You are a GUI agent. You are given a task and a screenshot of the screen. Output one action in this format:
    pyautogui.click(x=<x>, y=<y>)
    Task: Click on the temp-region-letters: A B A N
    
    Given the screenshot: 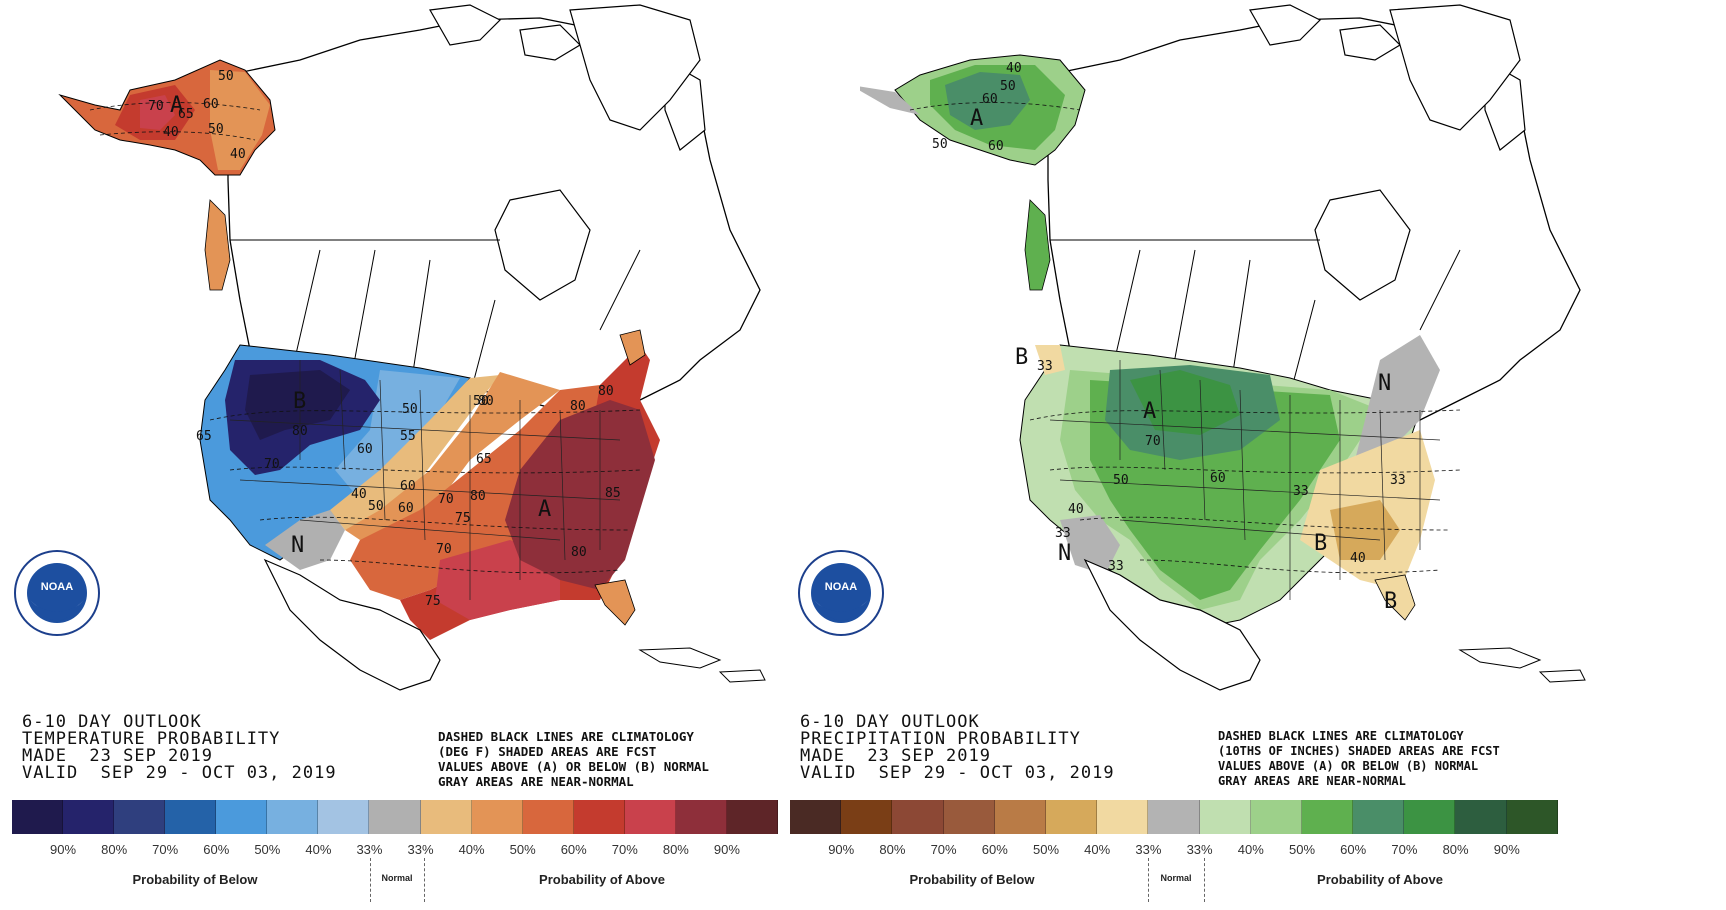 What is the action you would take?
    pyautogui.click(x=360, y=325)
    